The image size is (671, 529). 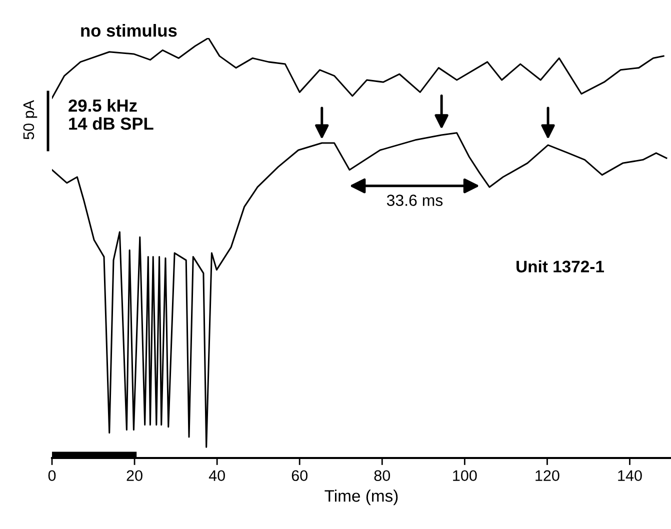 What do you see at coordinates (30, 120) in the screenshot?
I see `text: 50 pA` at bounding box center [30, 120].